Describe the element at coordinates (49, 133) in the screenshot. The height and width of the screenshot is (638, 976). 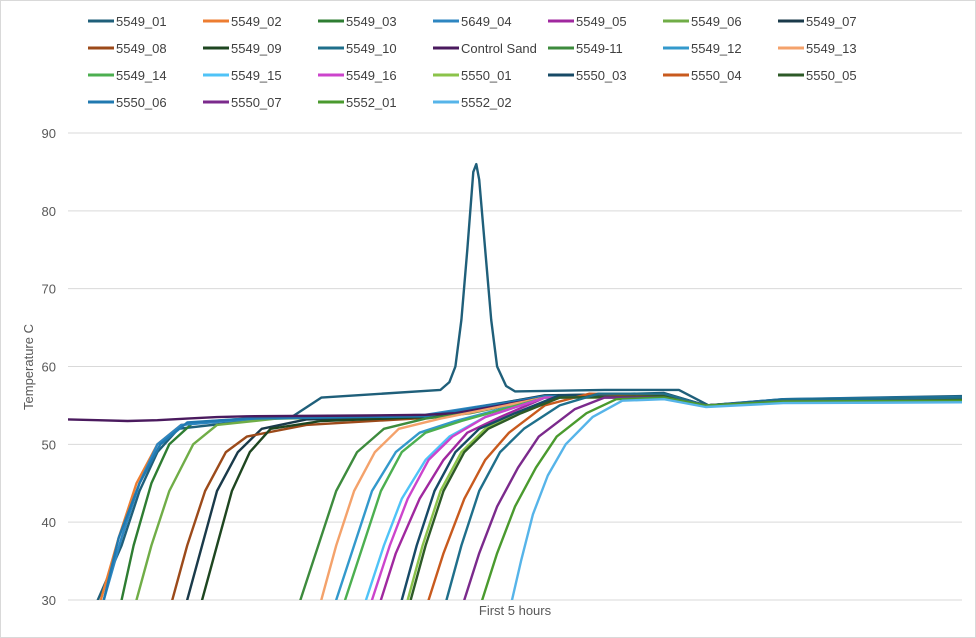
I see `y-tick-label: 90` at that location.